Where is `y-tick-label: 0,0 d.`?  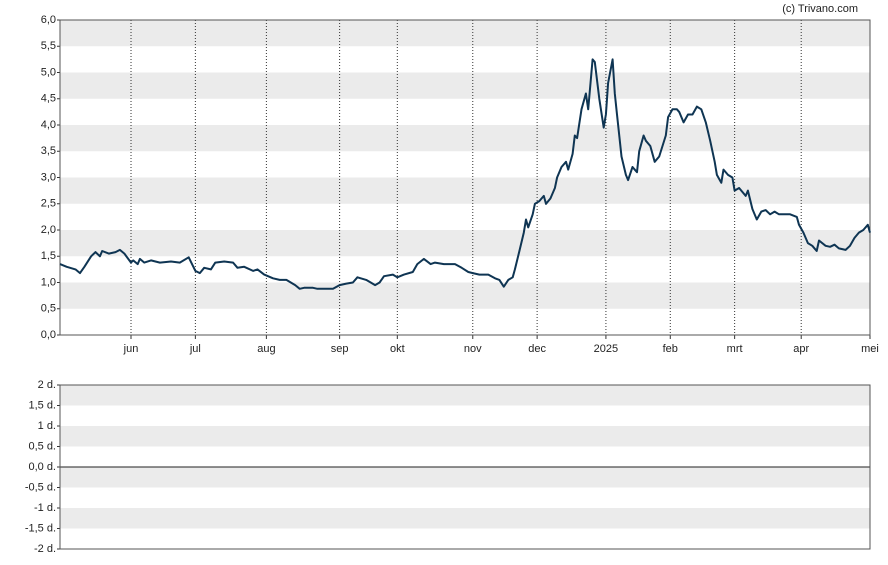 y-tick-label: 0,0 d. is located at coordinates (42, 467).